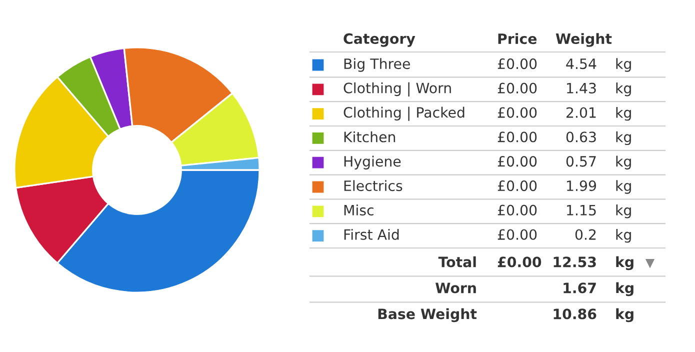 The width and height of the screenshot is (695, 352). What do you see at coordinates (581, 64) in the screenshot?
I see `data-label: 4.54` at bounding box center [581, 64].